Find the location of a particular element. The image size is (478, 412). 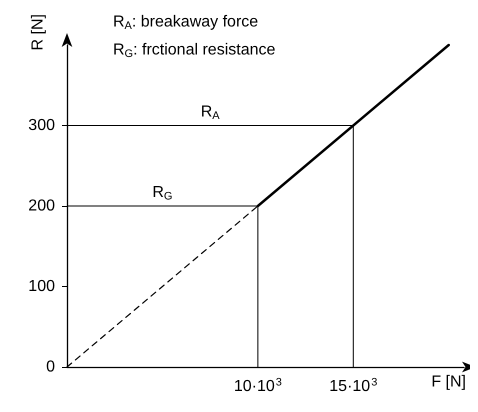

y-tick-label: 300 is located at coordinates (42, 125).